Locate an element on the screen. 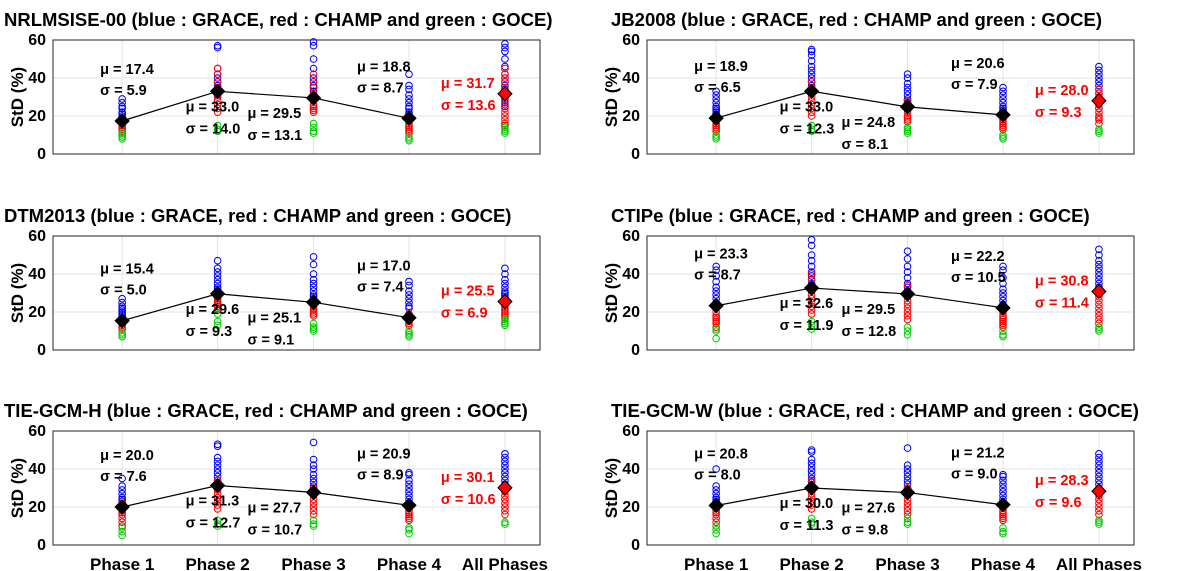 This screenshot has width=1200, height=571. sigma-label: σ = 5.9 is located at coordinates (123, 91).